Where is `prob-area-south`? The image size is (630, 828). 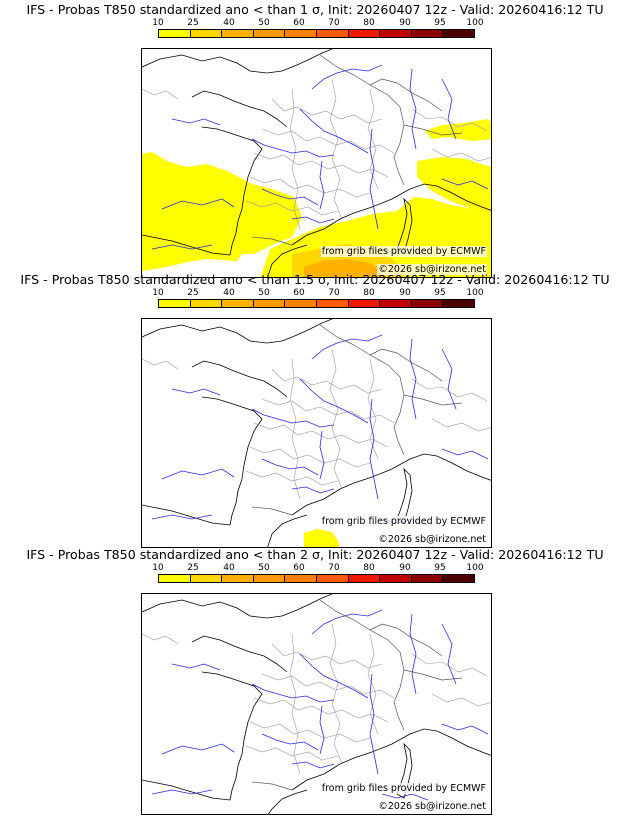 prob-area-south is located at coordinates (322, 538).